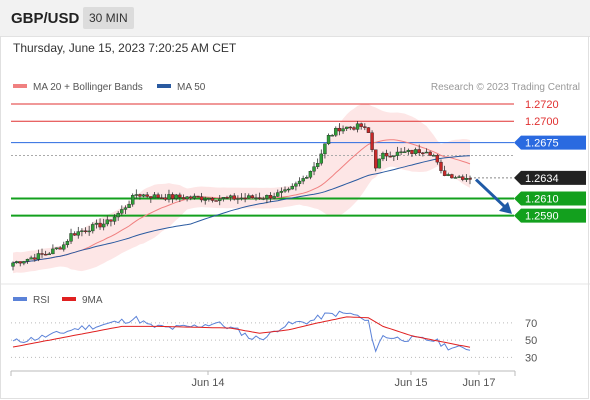 The image size is (590, 400). I want to click on time-tick-label: Jun 17, so click(478, 383).